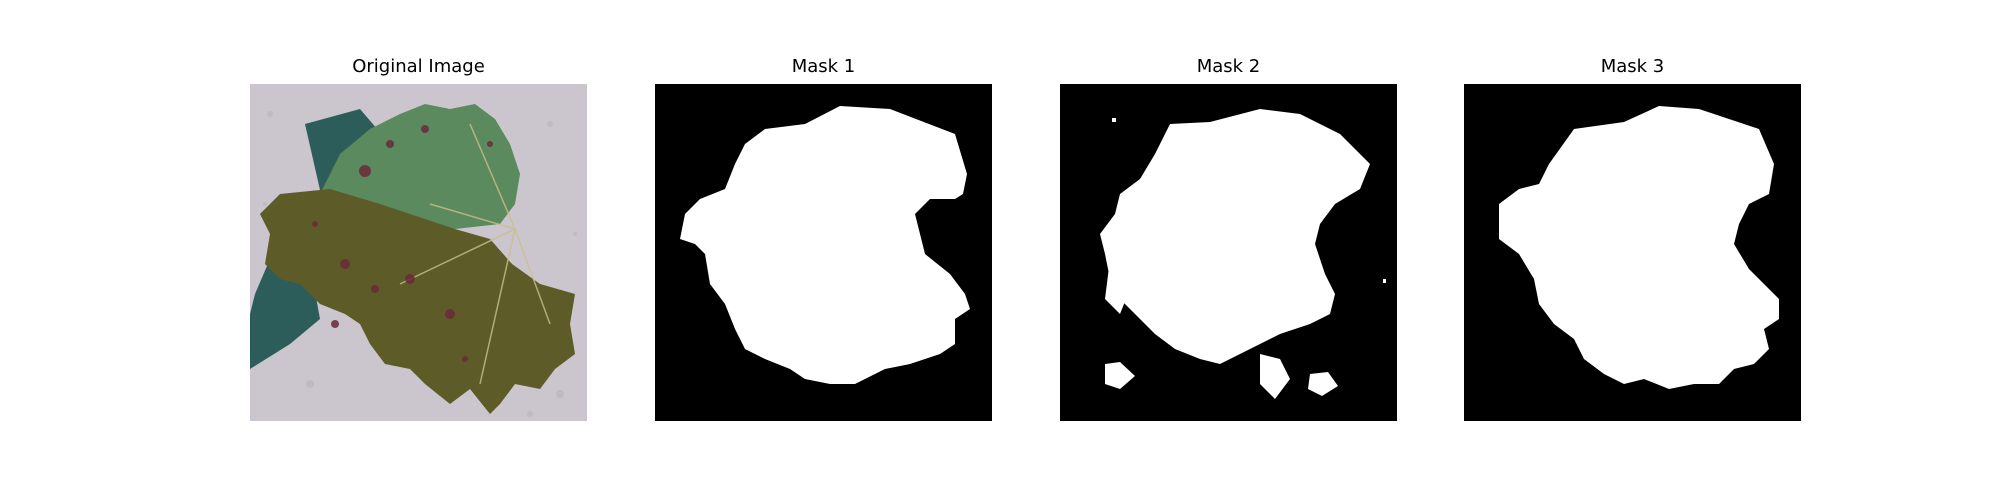 Image resolution: width=2000 pixels, height=500 pixels. I want to click on mask-1-image, so click(823, 252).